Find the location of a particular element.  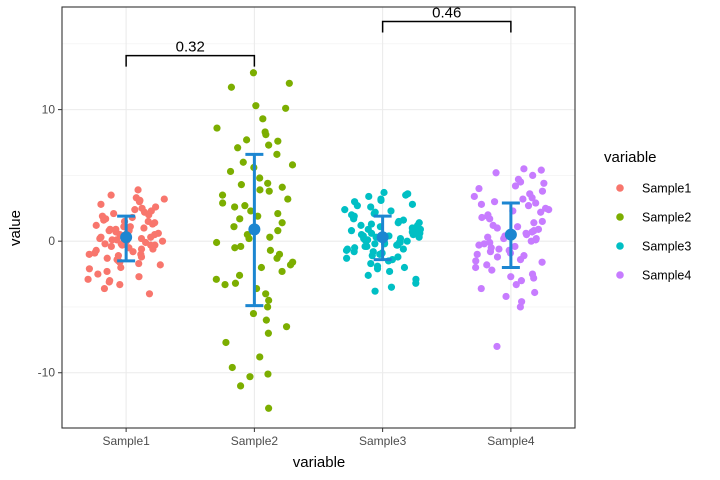

comparison-bracket: 0.32 is located at coordinates (190, 53).